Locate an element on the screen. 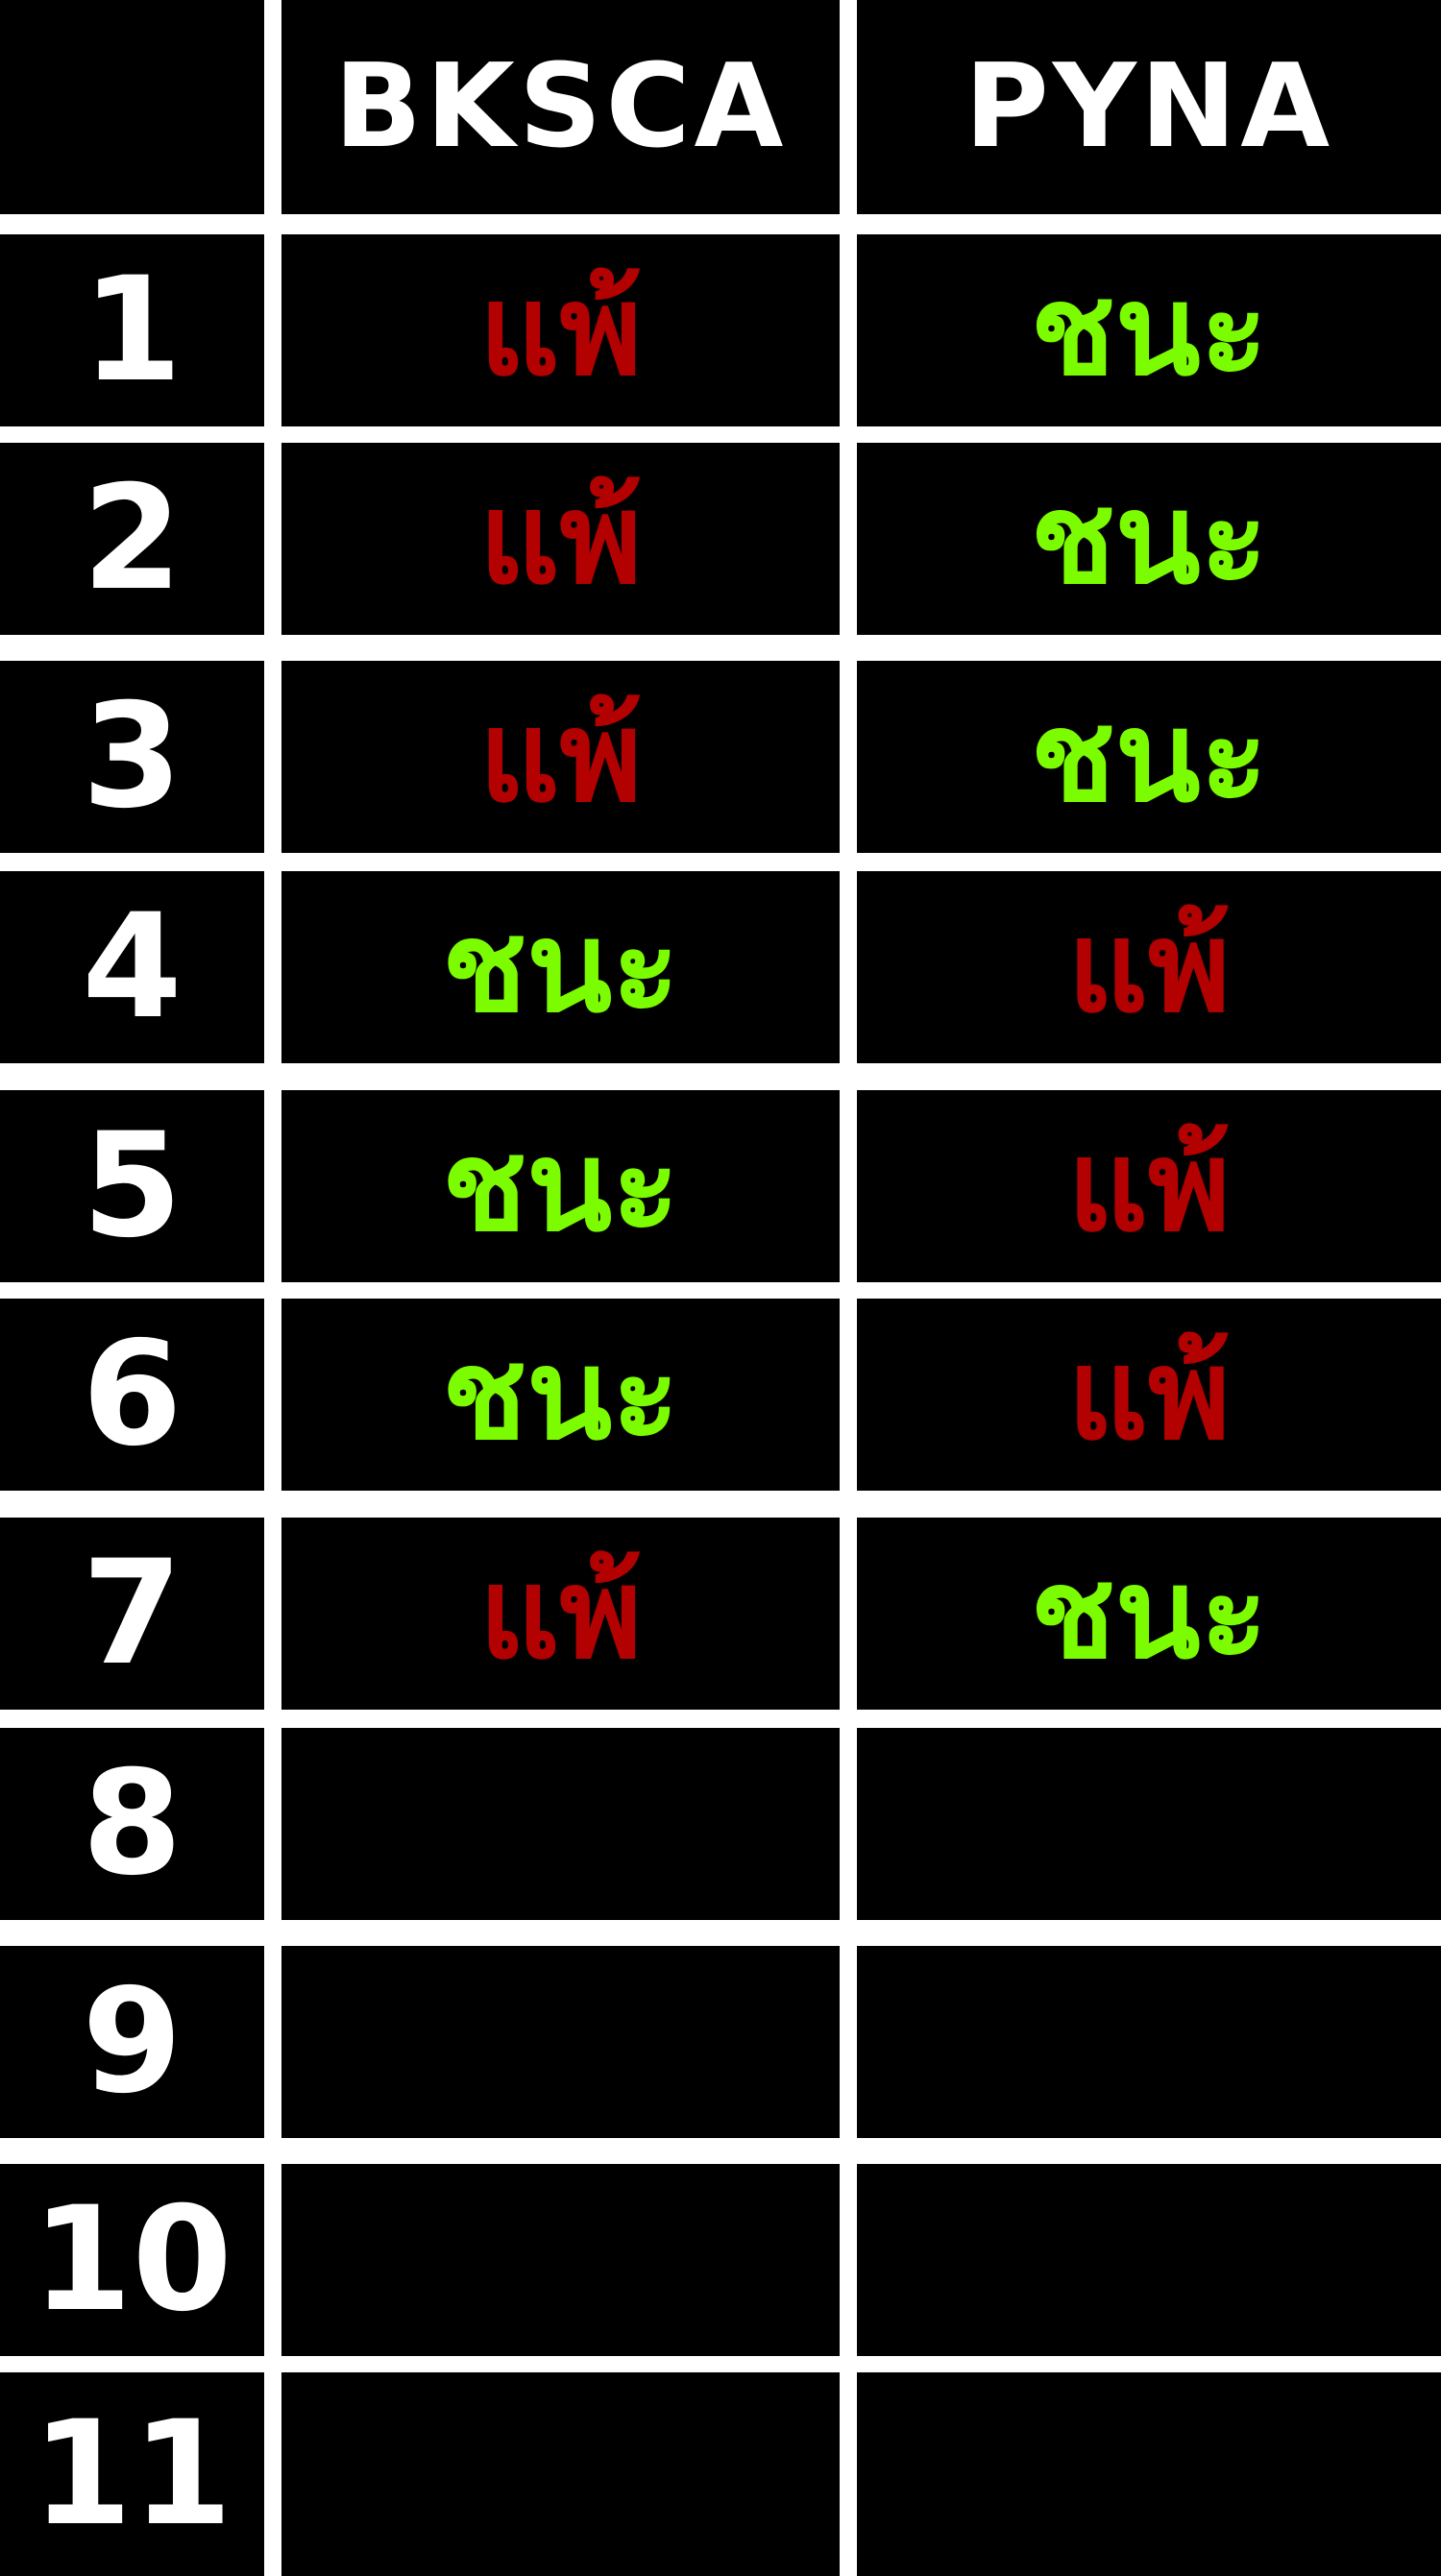 The width and height of the screenshot is (1441, 2576). row-number-cell: 7 is located at coordinates (132, 1614).